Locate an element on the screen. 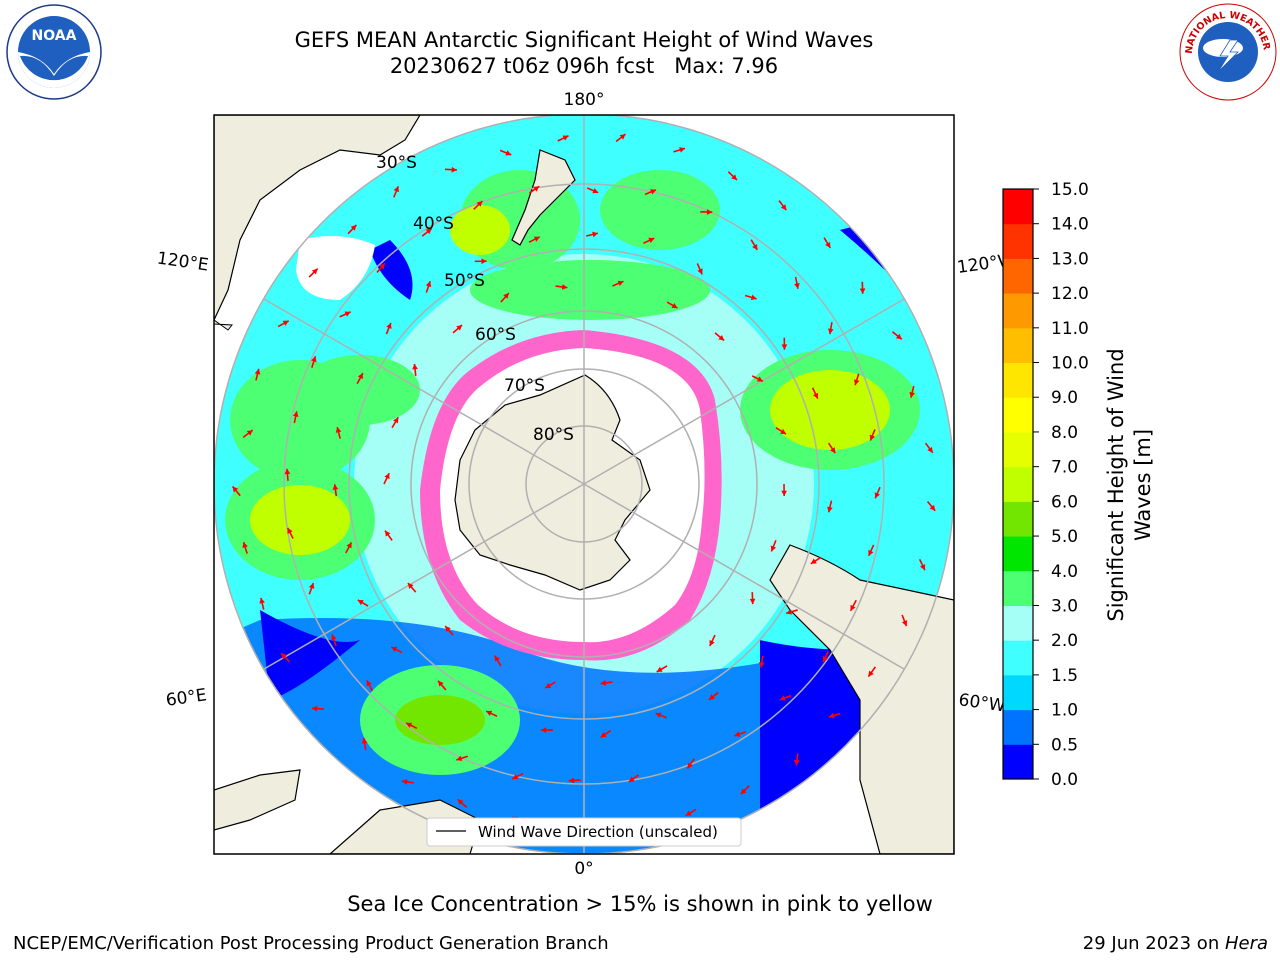 The height and width of the screenshot is (960, 1280). lon-label-0: 0° is located at coordinates (583, 869).